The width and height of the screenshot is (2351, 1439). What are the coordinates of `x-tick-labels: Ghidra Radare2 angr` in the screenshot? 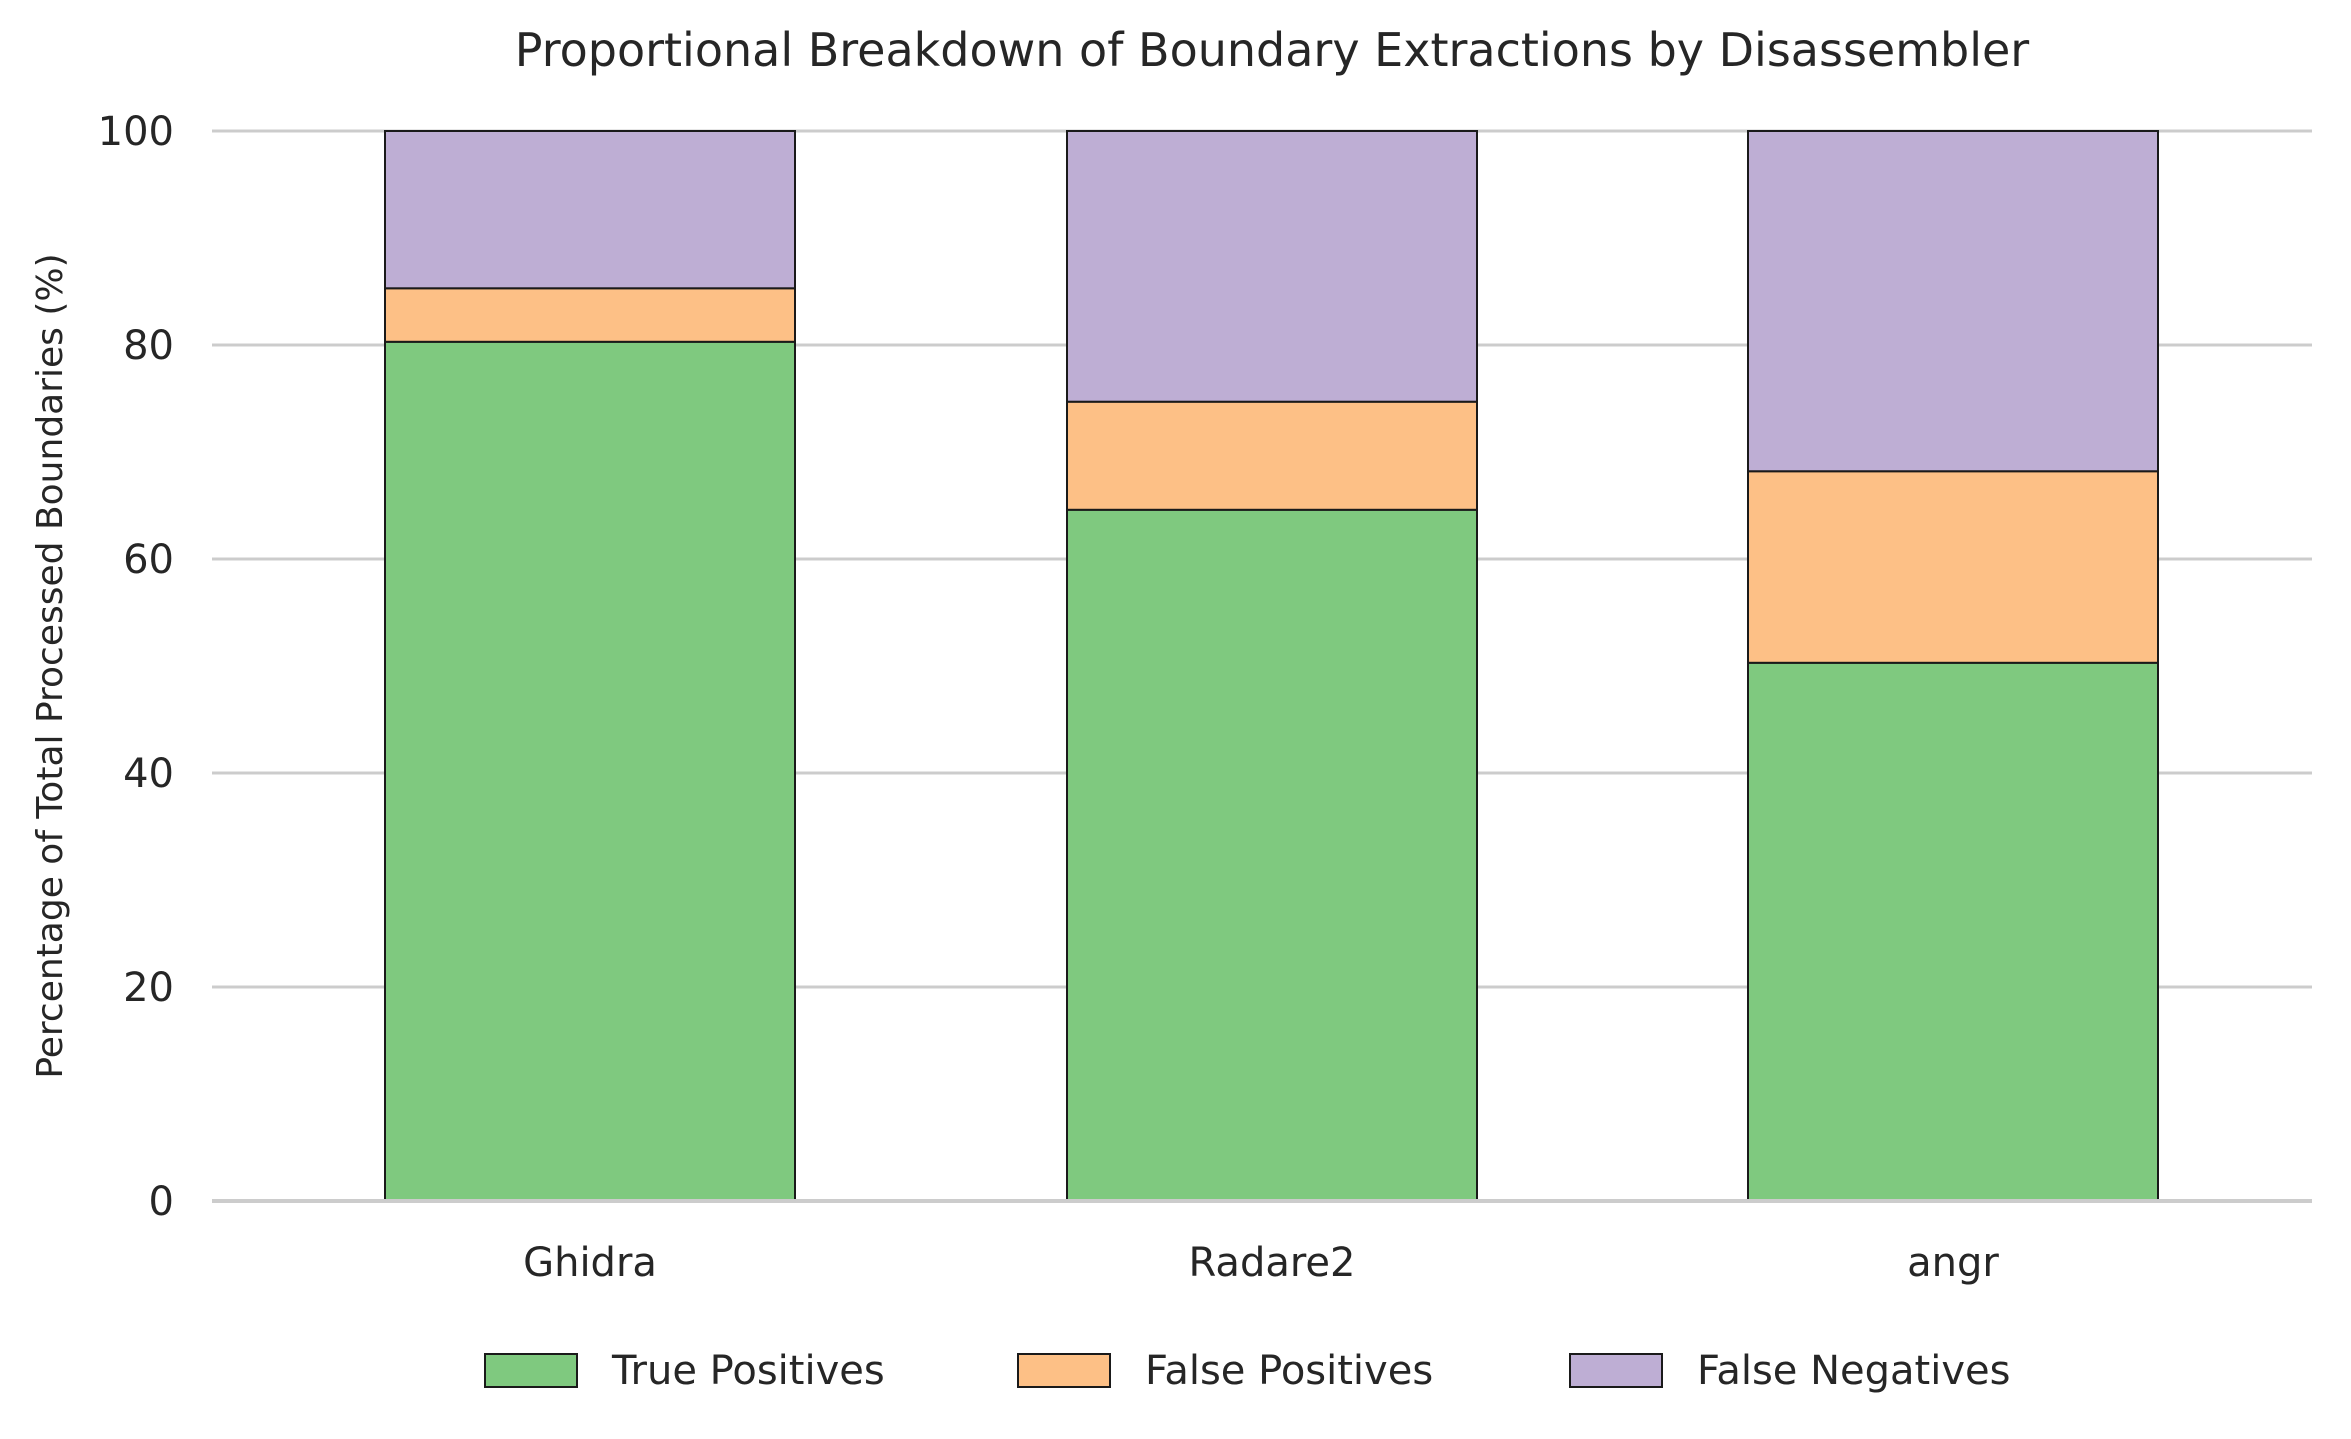 It's located at (1261, 1263).